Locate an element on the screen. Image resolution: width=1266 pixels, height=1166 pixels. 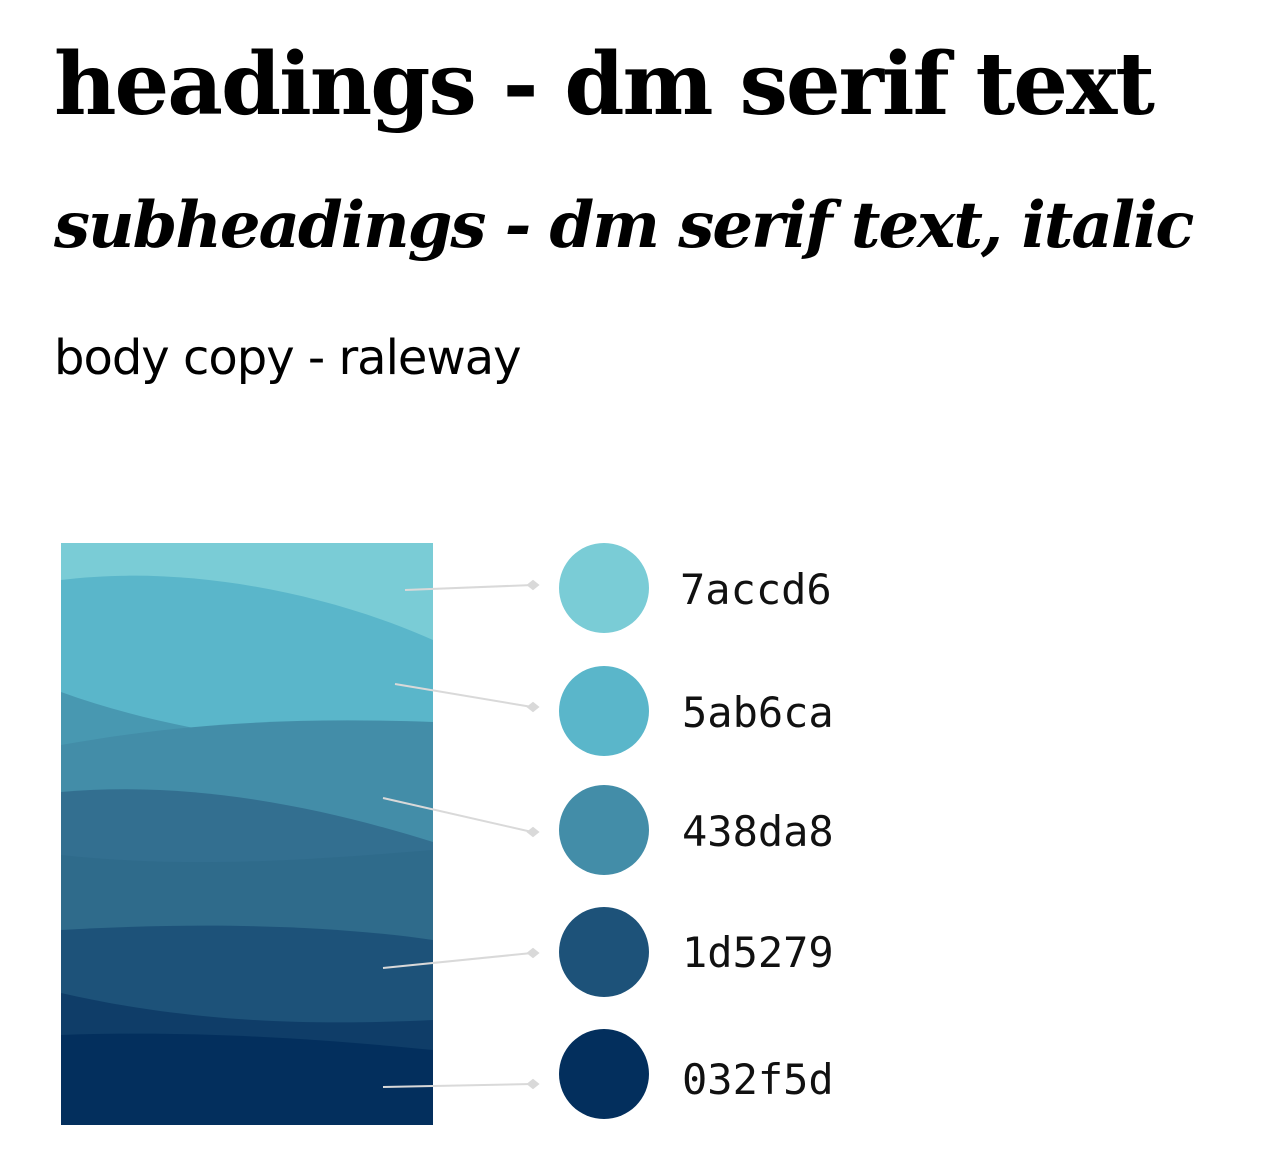
heading-sample: headings - dm serif text is located at coordinates (604, 84).